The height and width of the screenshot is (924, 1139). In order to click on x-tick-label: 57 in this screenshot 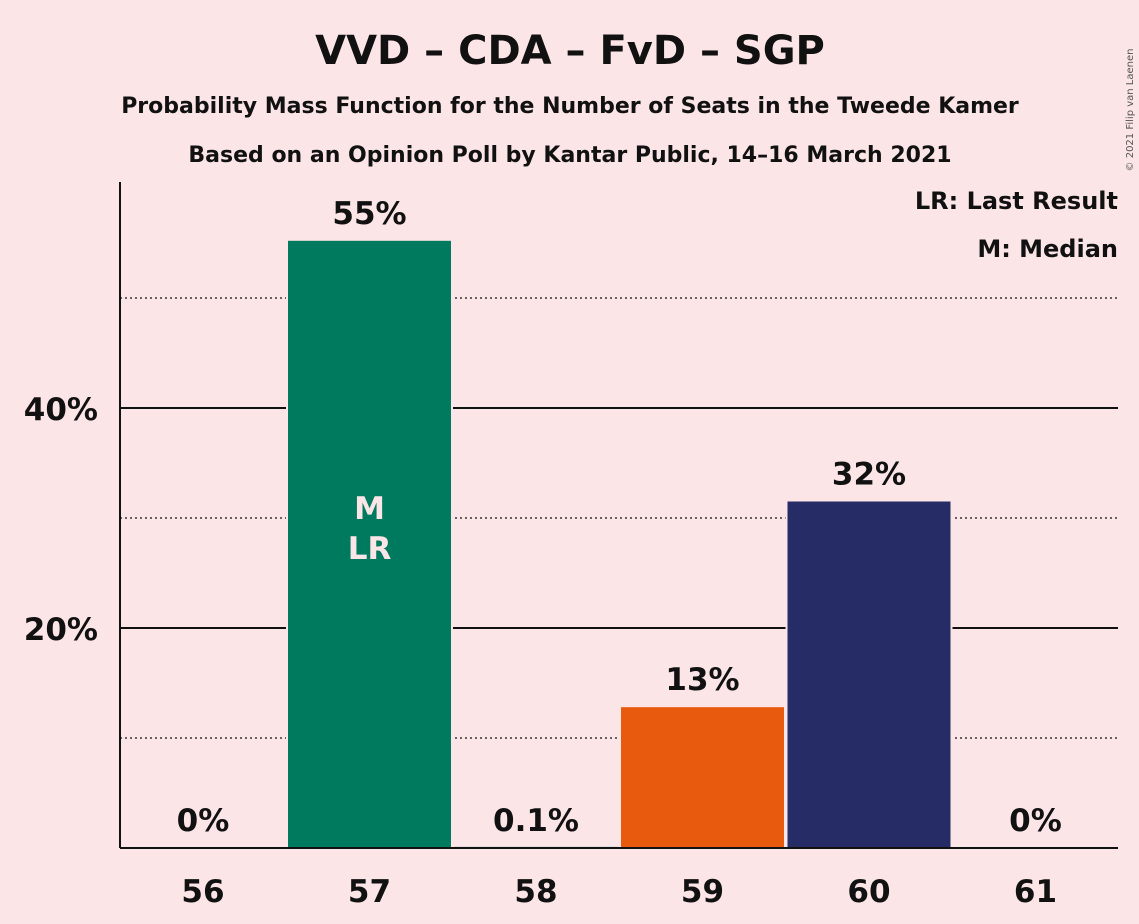, I will do `click(369, 892)`.